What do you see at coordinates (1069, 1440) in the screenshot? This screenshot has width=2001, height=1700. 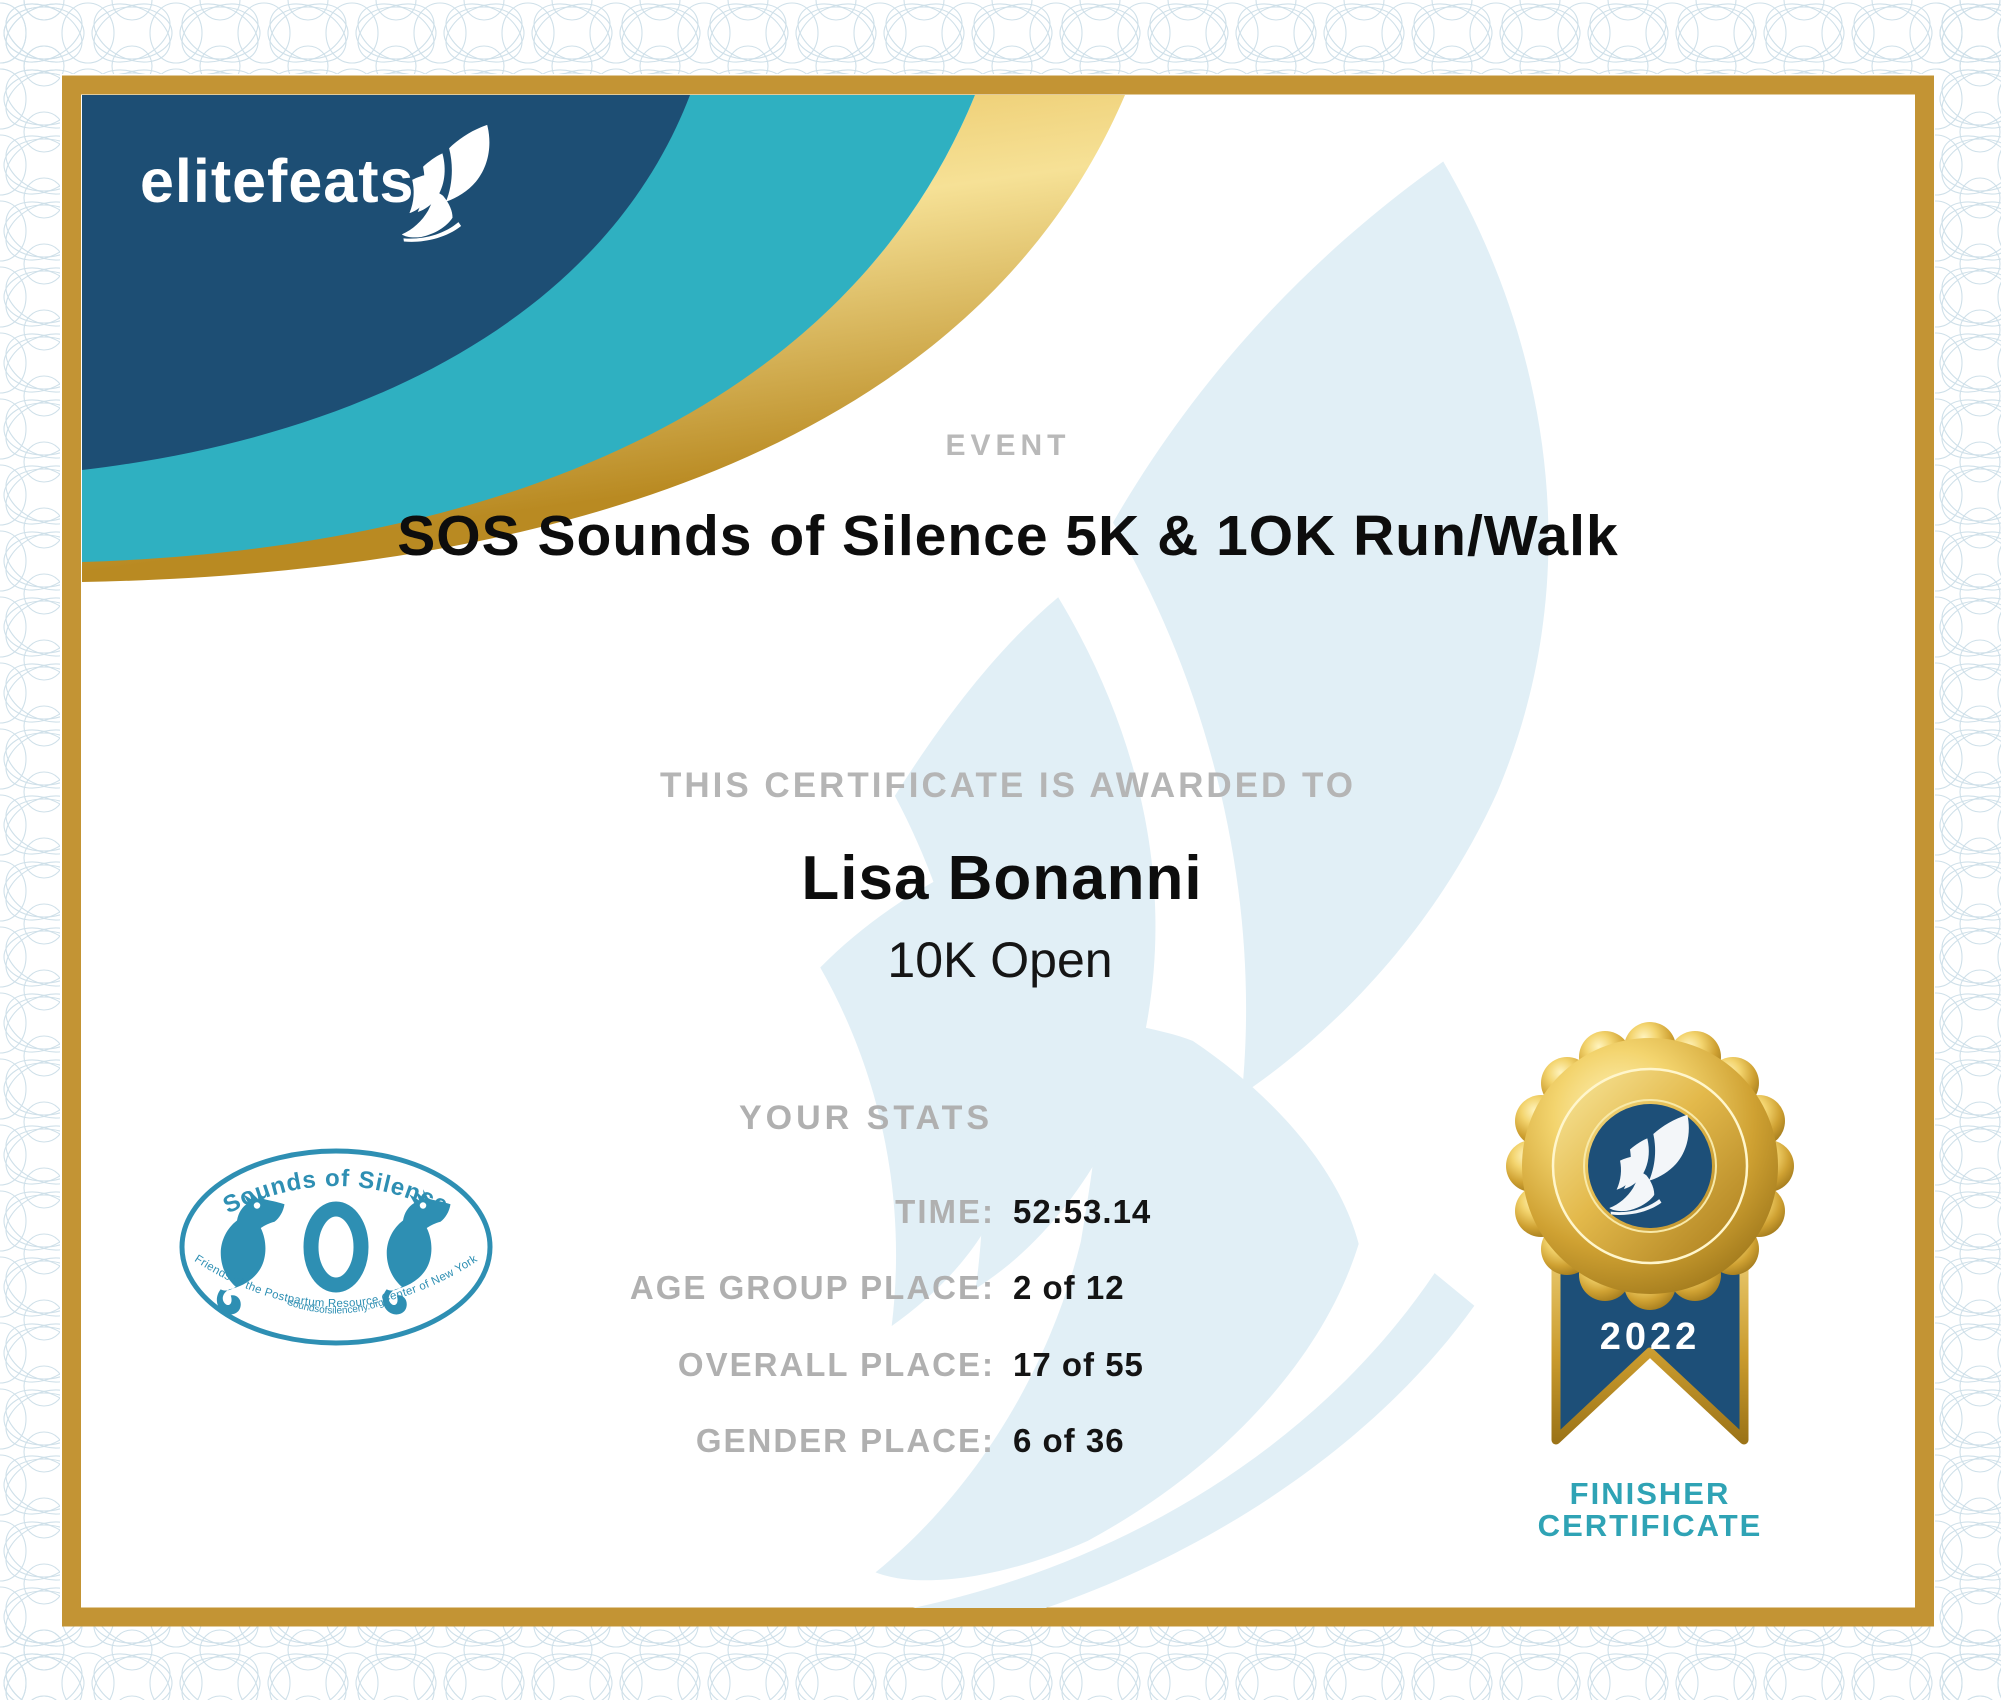 I see `stat-value-gender-place: 6 of 36` at bounding box center [1069, 1440].